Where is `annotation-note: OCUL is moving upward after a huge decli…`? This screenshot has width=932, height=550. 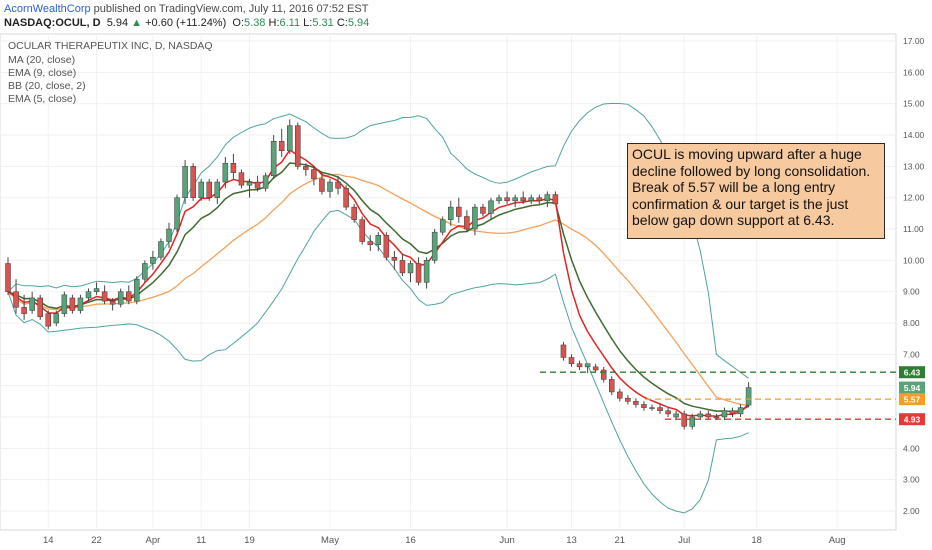 annotation-note: OCUL is moving upward after a huge decli… is located at coordinates (756, 191).